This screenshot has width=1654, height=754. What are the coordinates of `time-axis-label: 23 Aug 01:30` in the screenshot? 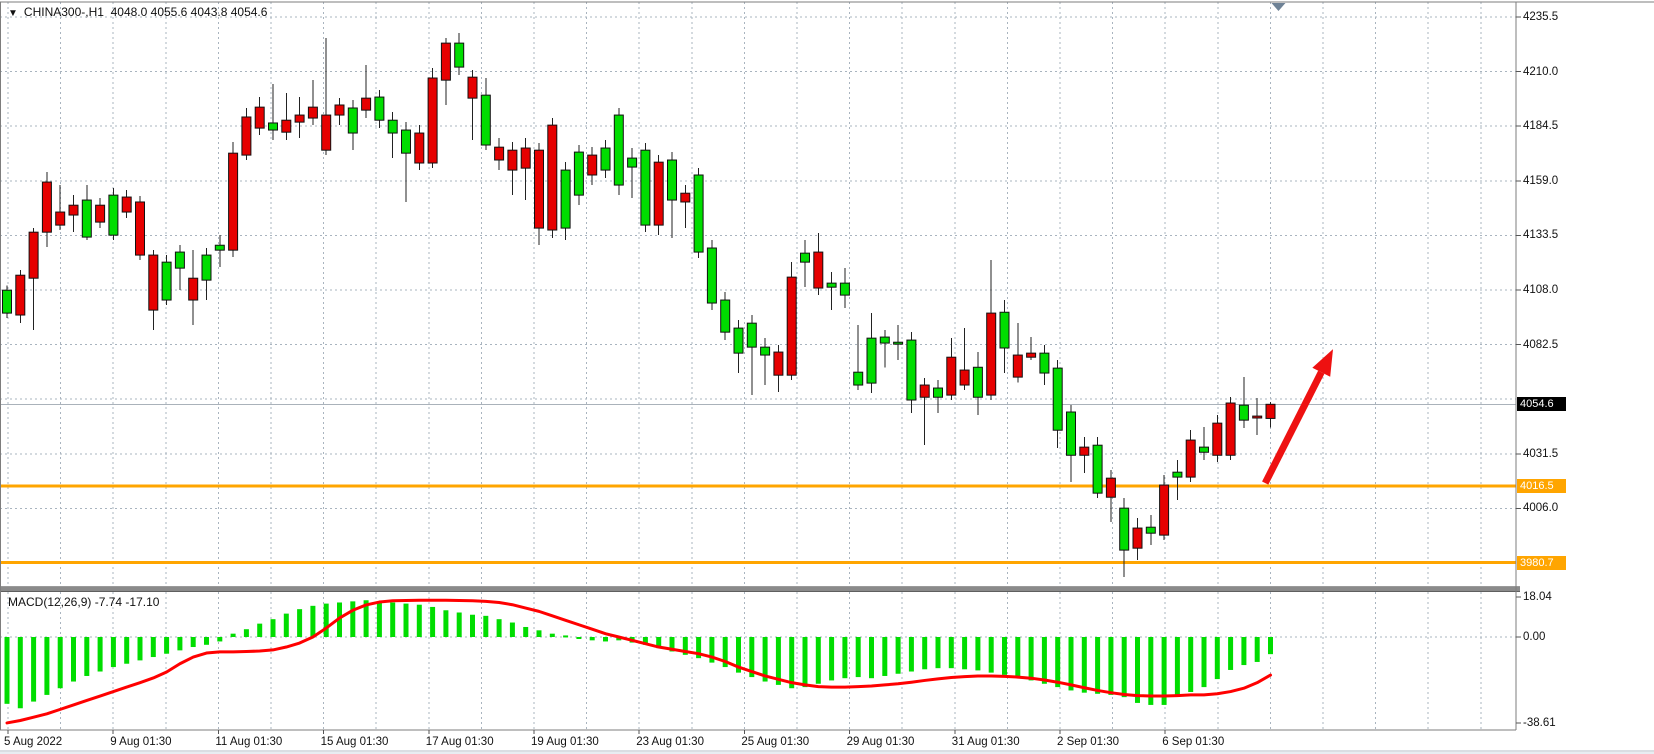 It's located at (670, 742).